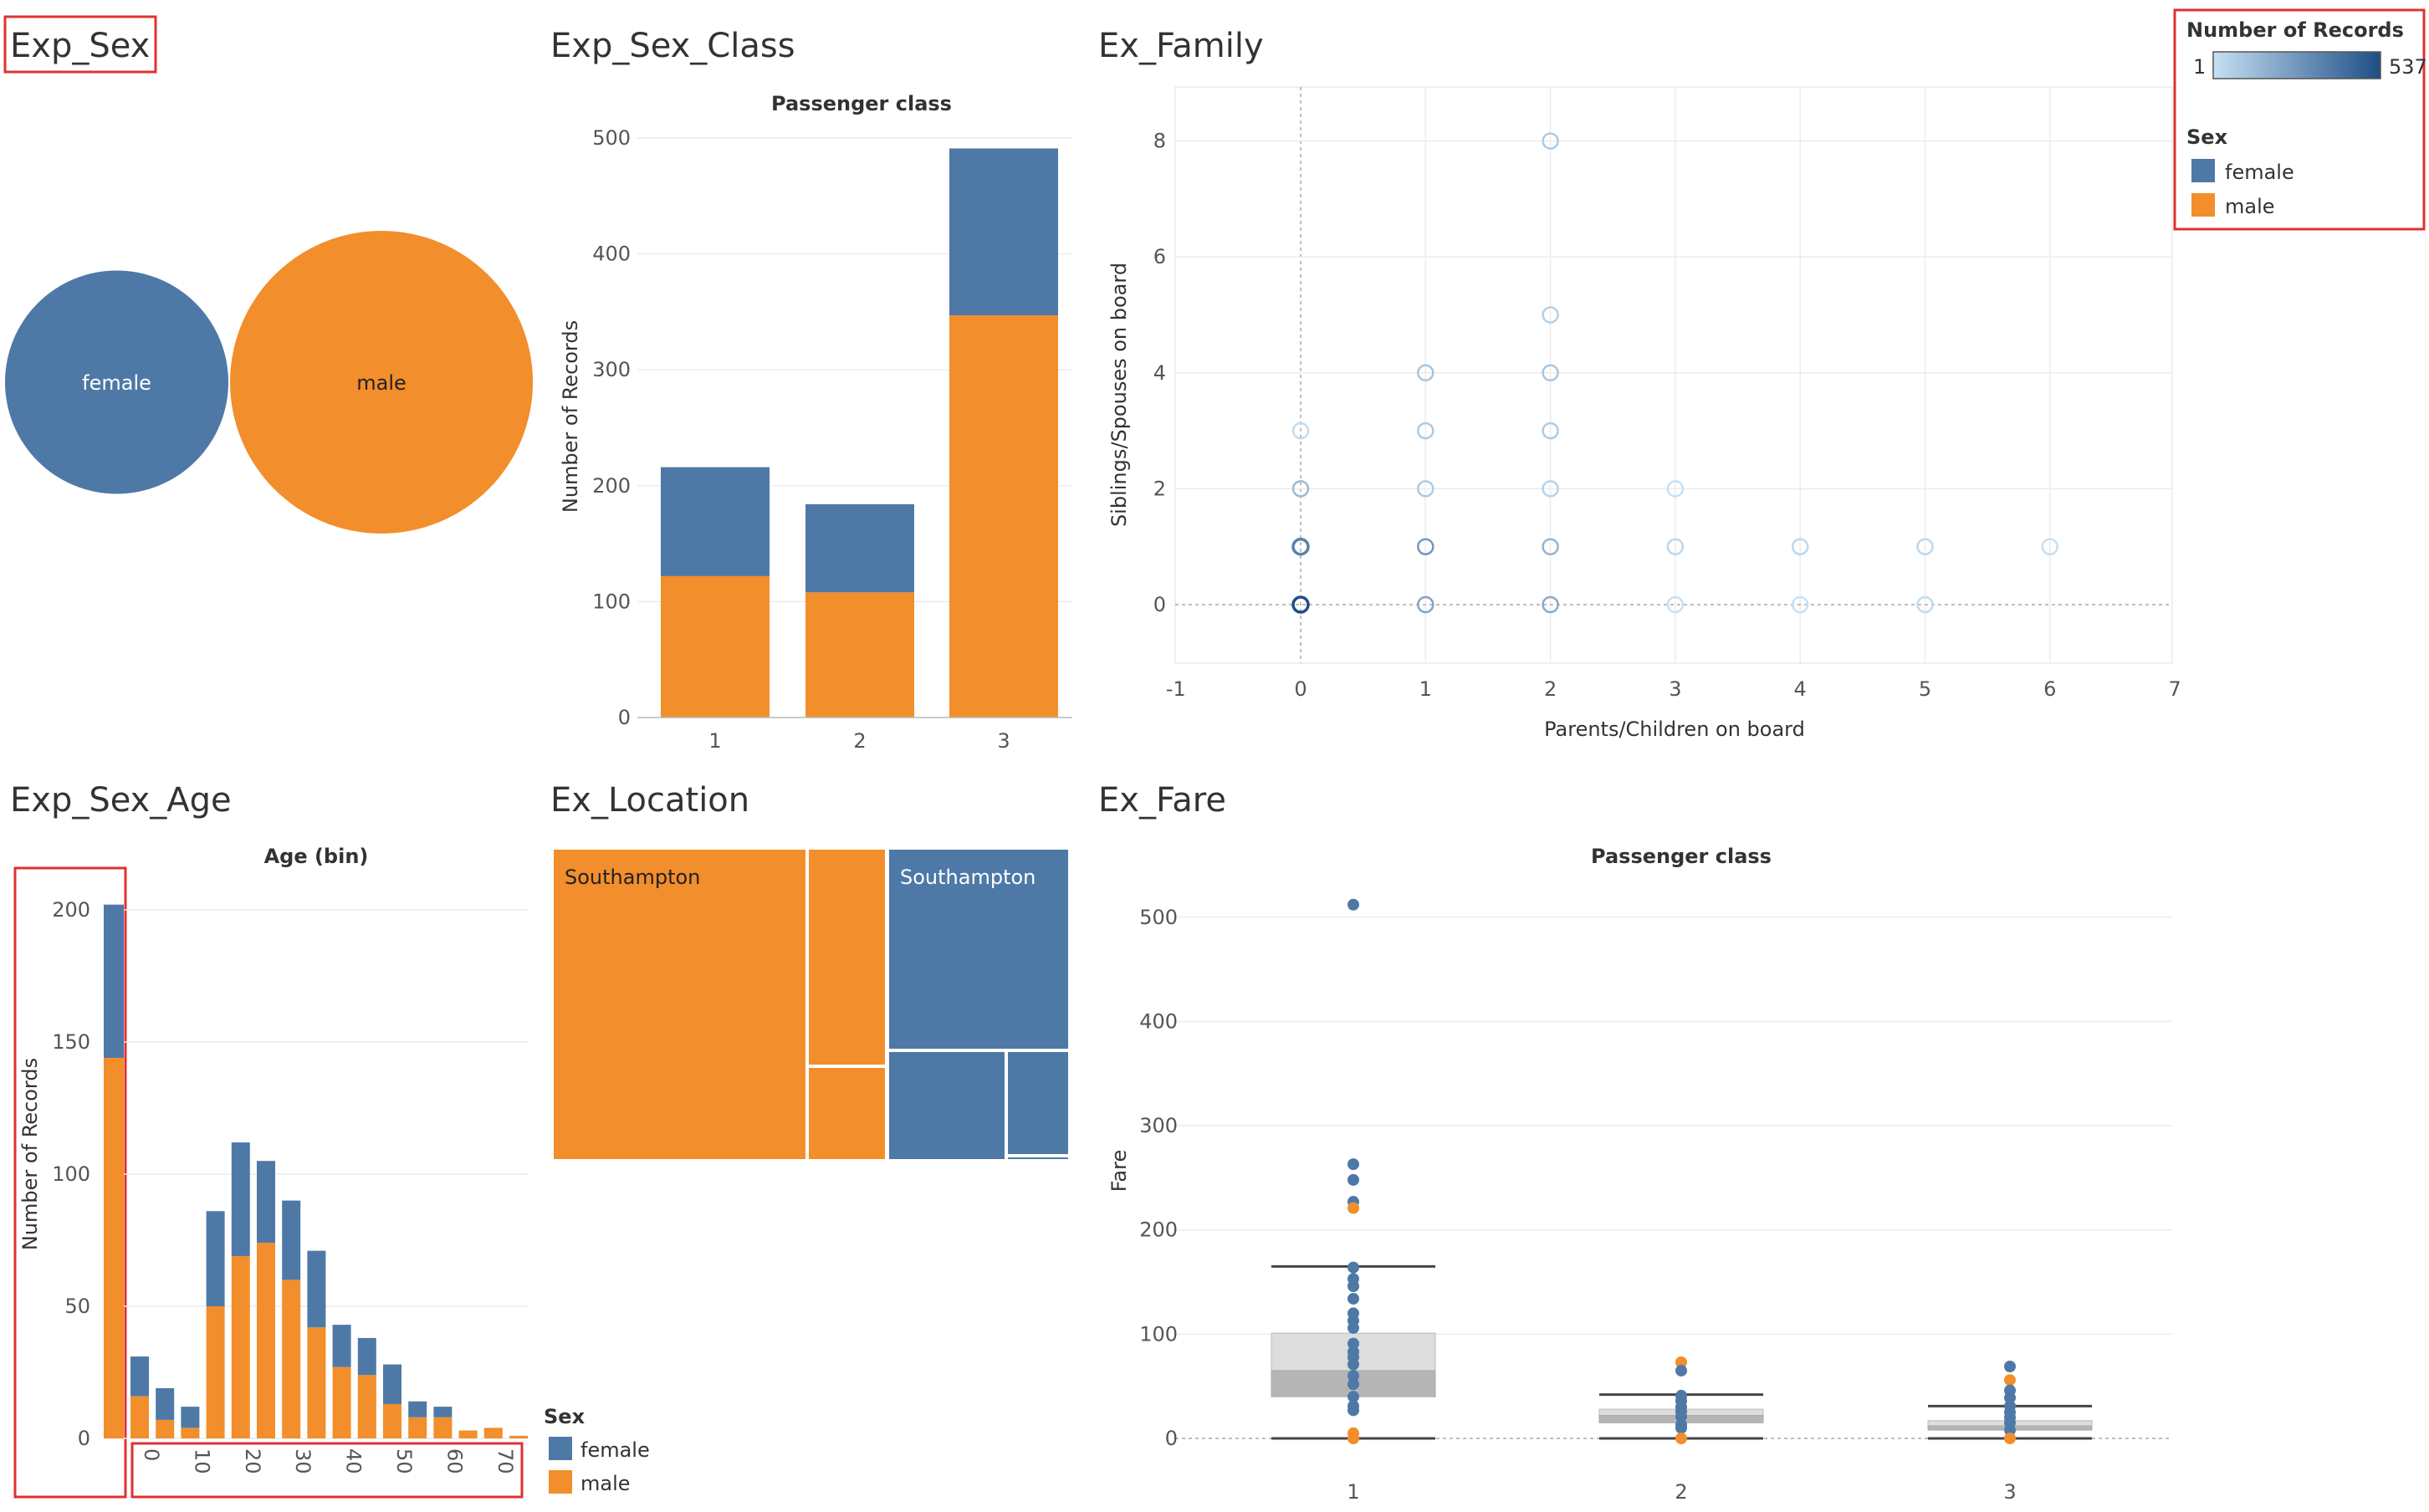 The width and height of the screenshot is (2429, 1512). Describe the element at coordinates (2300, 119) in the screenshot. I see `records-legend: Number of Records 1 537 Sex female male` at that location.